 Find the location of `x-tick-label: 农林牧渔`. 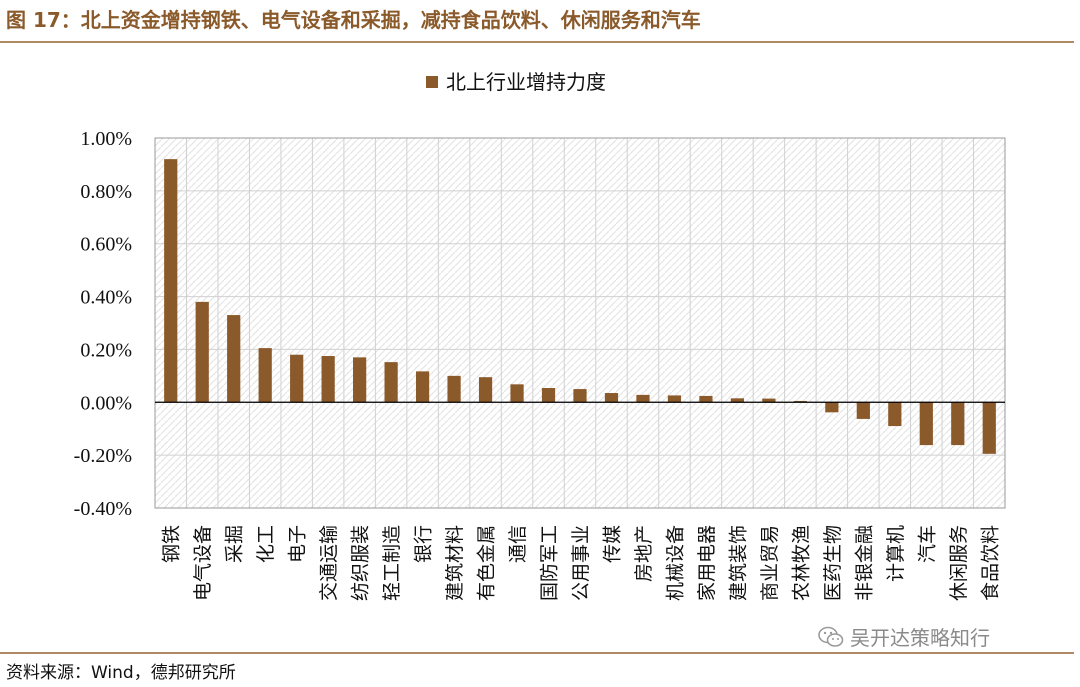

x-tick-label: 农林牧渔 is located at coordinates (801, 563).